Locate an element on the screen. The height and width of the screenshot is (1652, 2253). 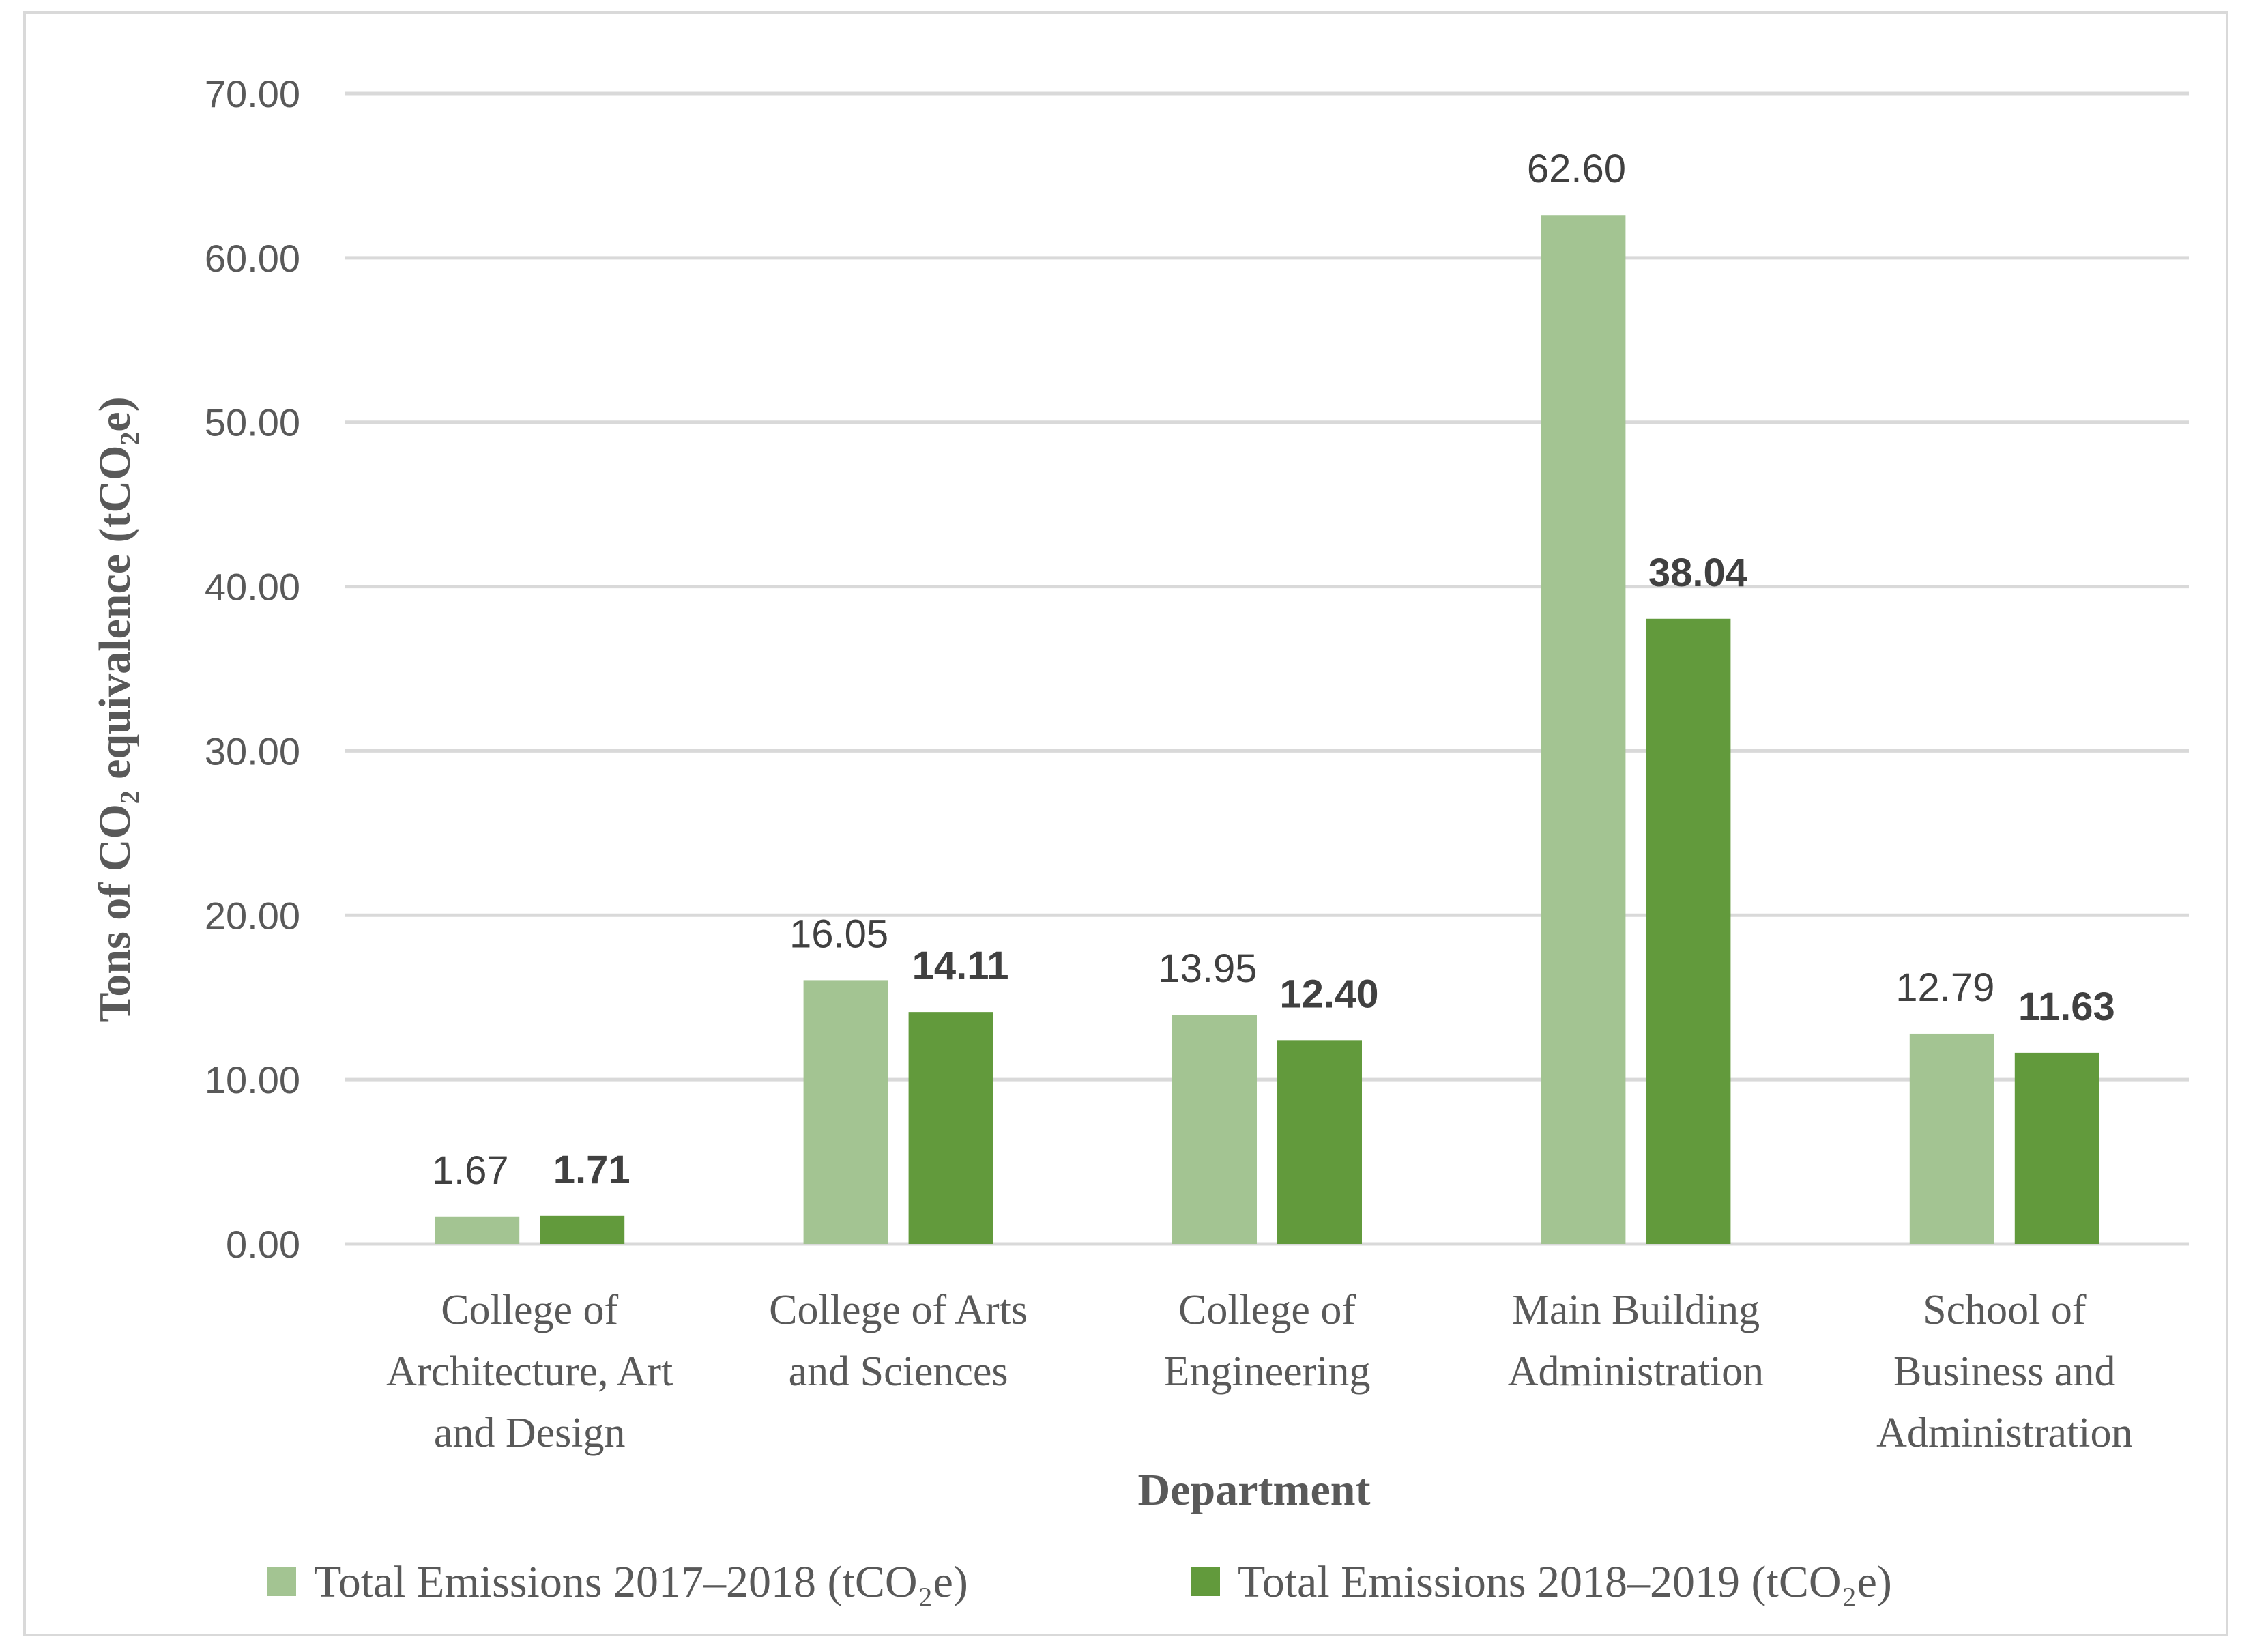
y-tick-label: 30.00 is located at coordinates (252, 750).